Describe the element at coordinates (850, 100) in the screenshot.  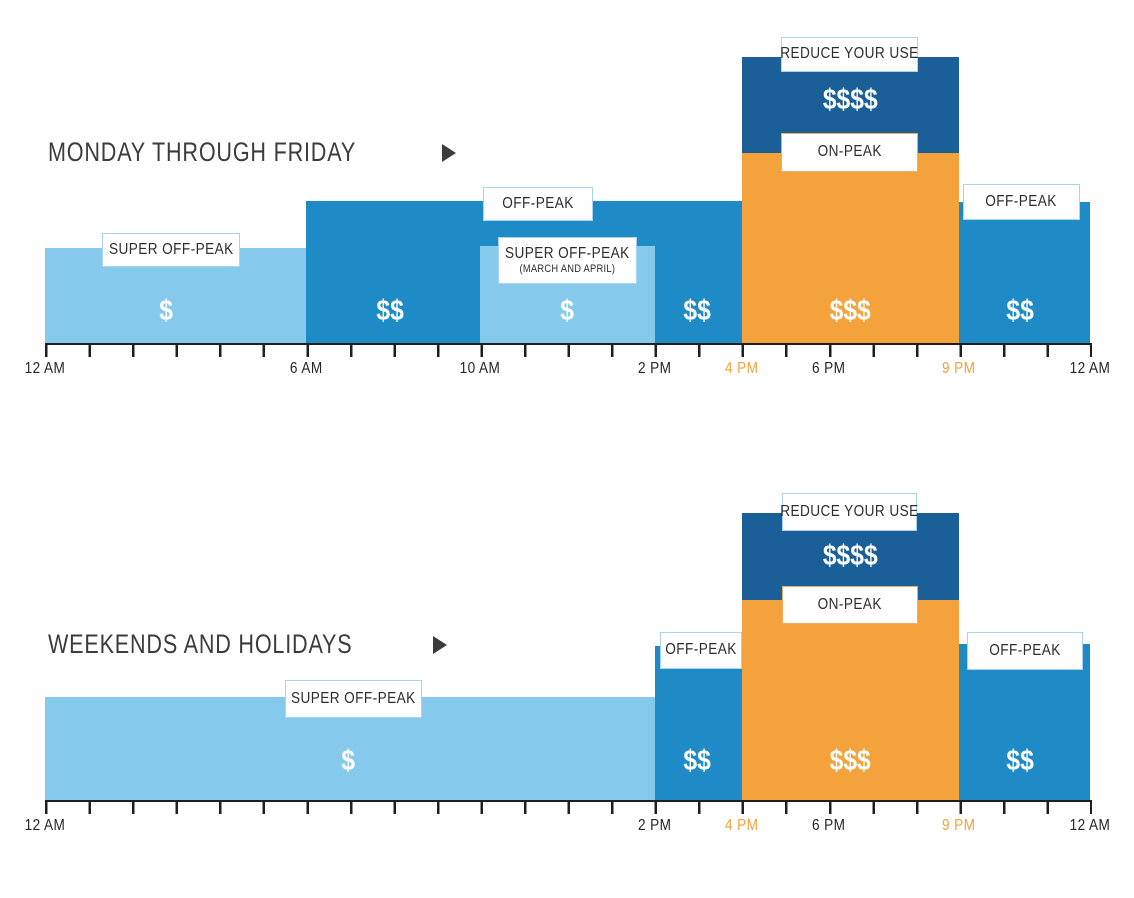
I see `weekday-reduce-your-use-cost: $$$$` at that location.